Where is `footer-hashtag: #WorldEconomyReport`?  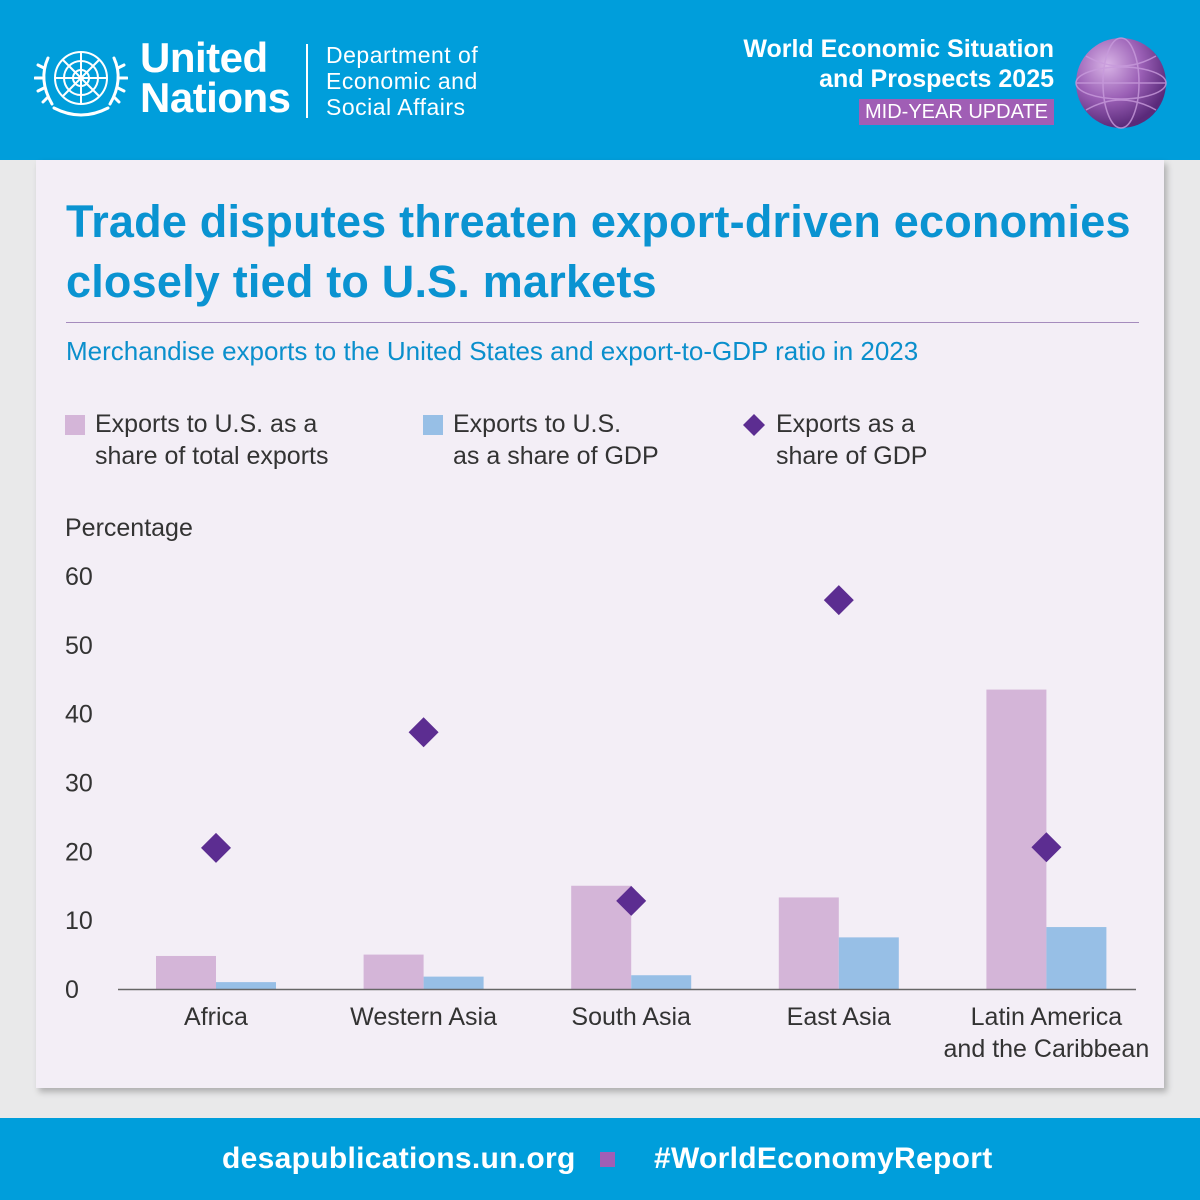 footer-hashtag: #WorldEconomyReport is located at coordinates (823, 1158).